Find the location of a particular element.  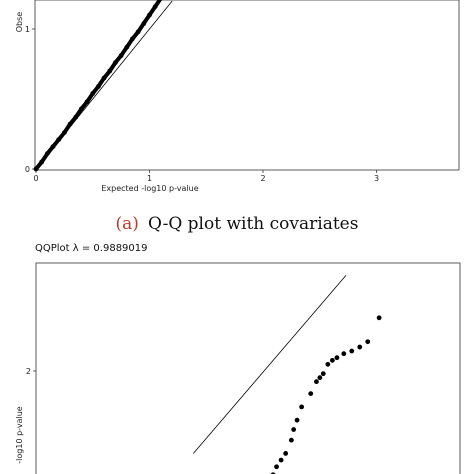

svg-text:(a) Q-Q plot with covari: (a) Q-Q plot with covariates is located at coordinates (237, 224).